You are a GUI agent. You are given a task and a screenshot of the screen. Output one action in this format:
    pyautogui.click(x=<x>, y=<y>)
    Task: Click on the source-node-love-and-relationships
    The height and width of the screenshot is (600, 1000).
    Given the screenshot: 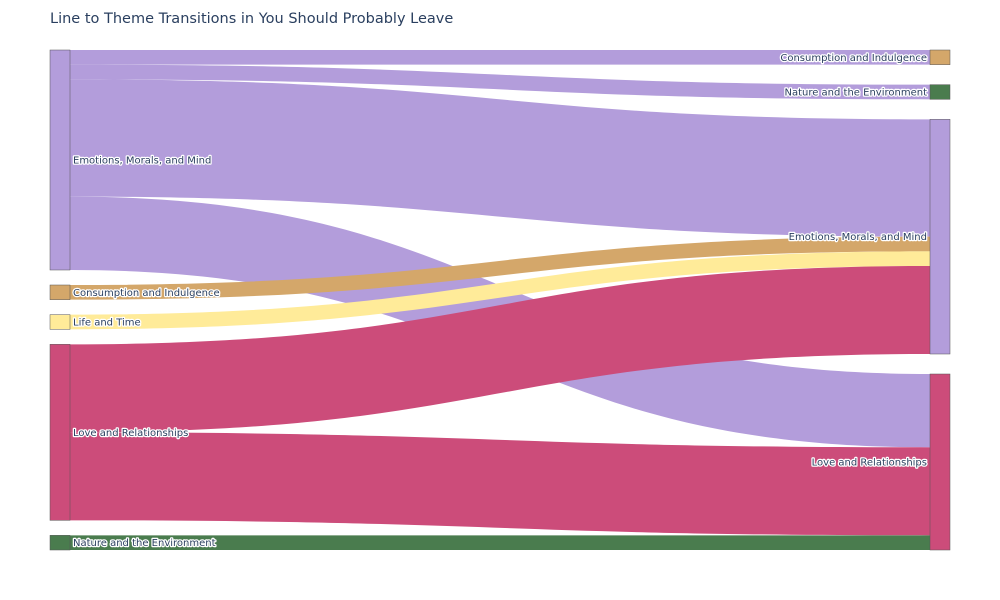 What is the action you would take?
    pyautogui.click(x=60, y=432)
    